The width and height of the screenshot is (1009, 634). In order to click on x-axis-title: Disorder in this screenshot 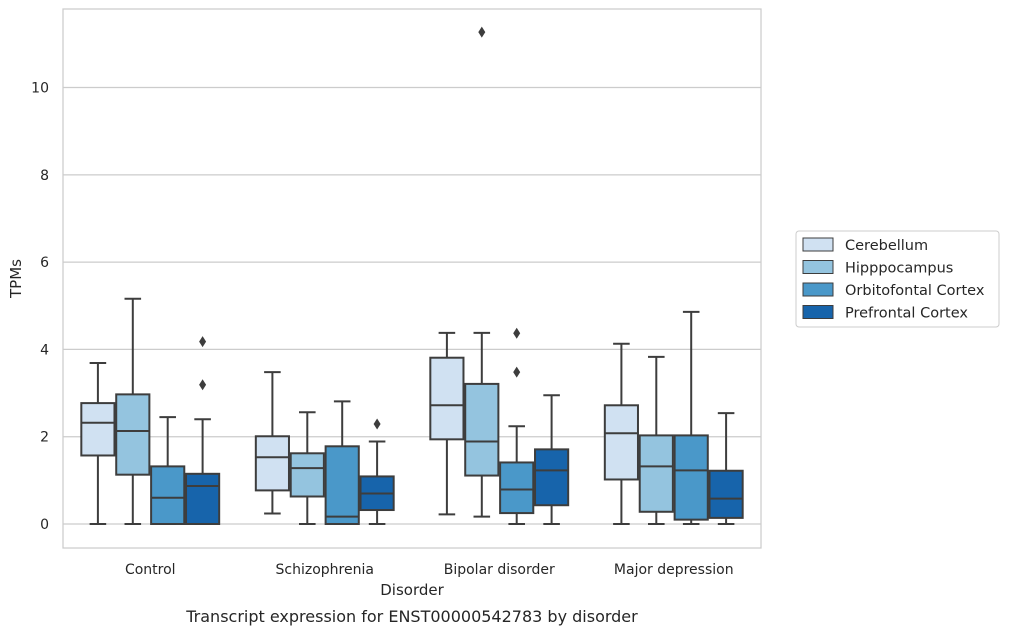, I will do `click(412, 590)`.